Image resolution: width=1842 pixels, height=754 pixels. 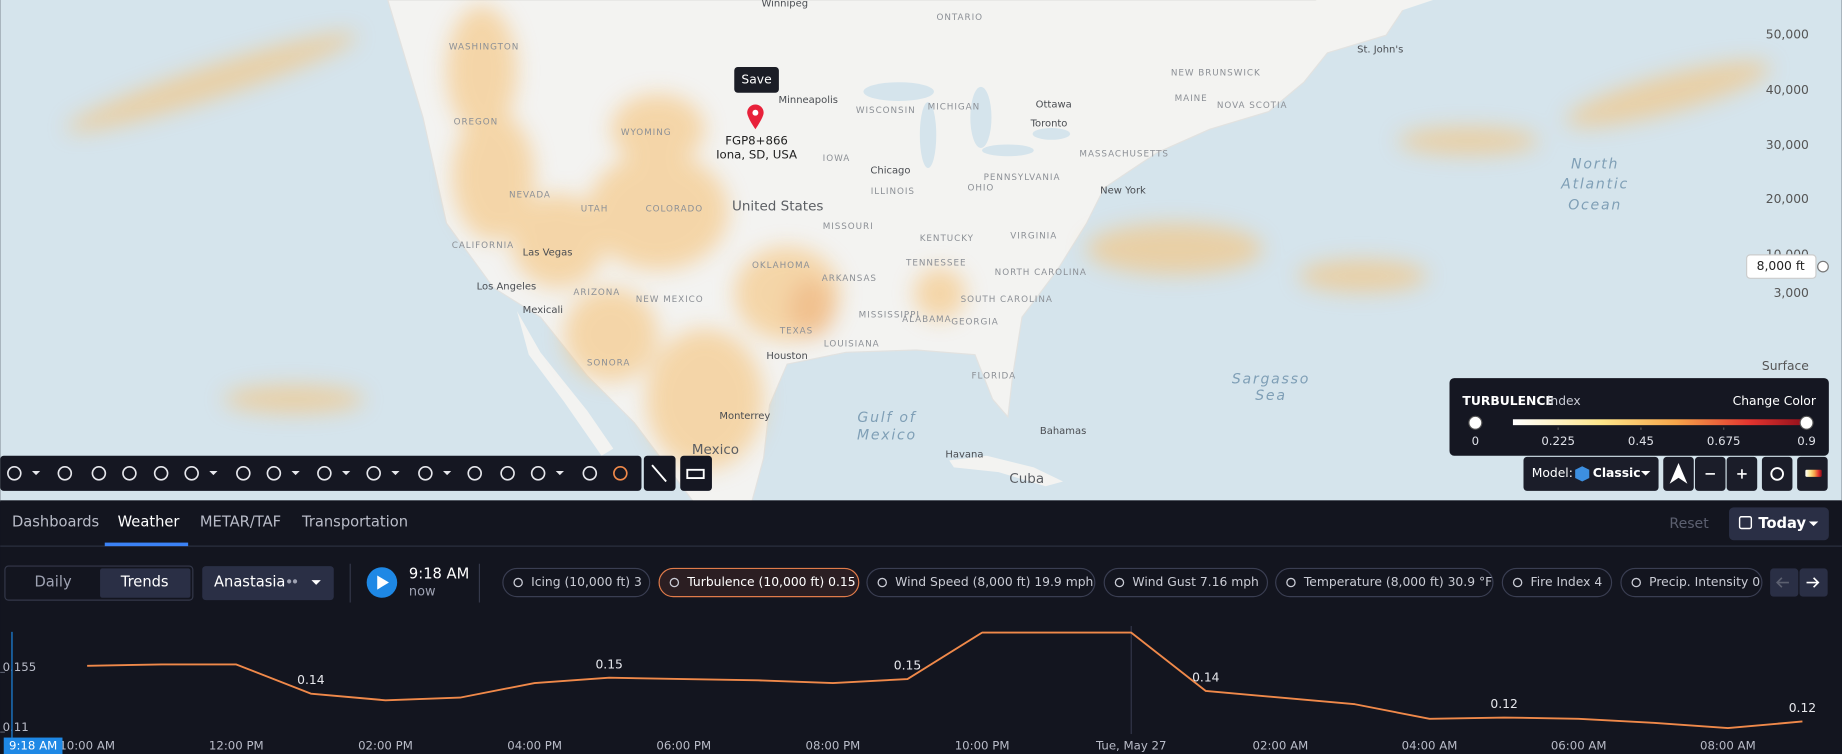 I want to click on map-pin, so click(x=755, y=117).